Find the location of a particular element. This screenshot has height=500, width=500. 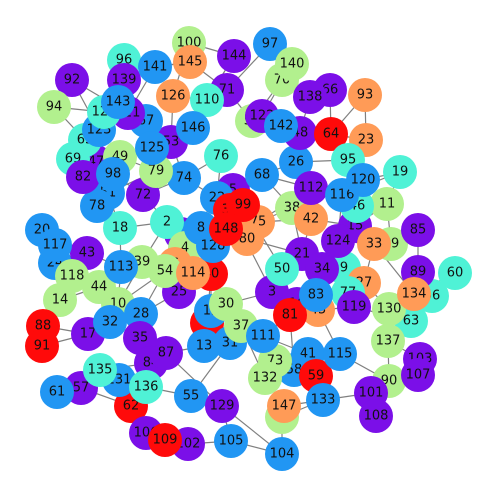

node-label: 85 is located at coordinates (418, 230).